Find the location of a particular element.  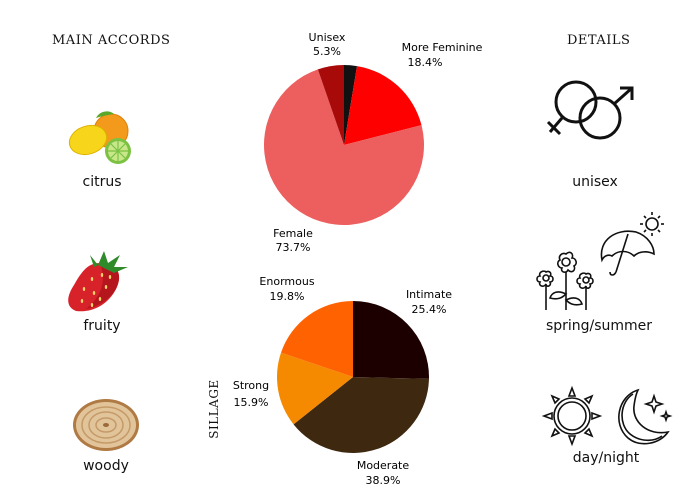

label-female-name: Female is located at coordinates (293, 233).